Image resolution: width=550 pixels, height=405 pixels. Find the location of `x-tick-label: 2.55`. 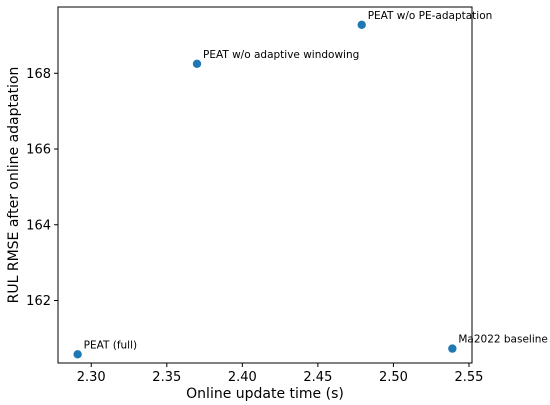

x-tick-label: 2.55 is located at coordinates (469, 377).